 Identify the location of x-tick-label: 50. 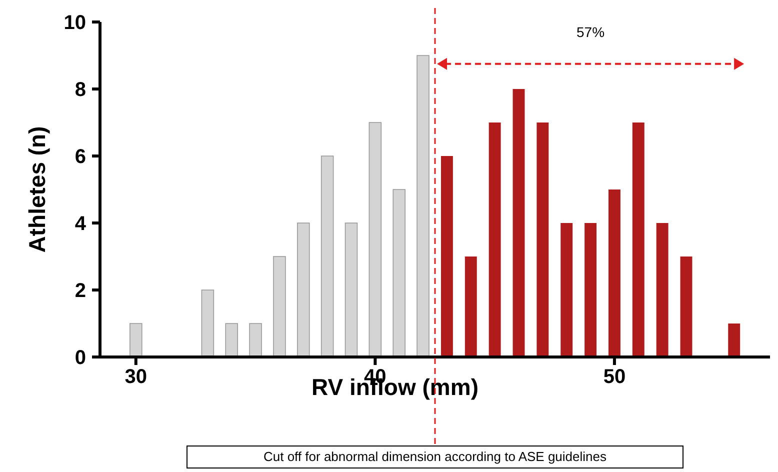
(614, 377).